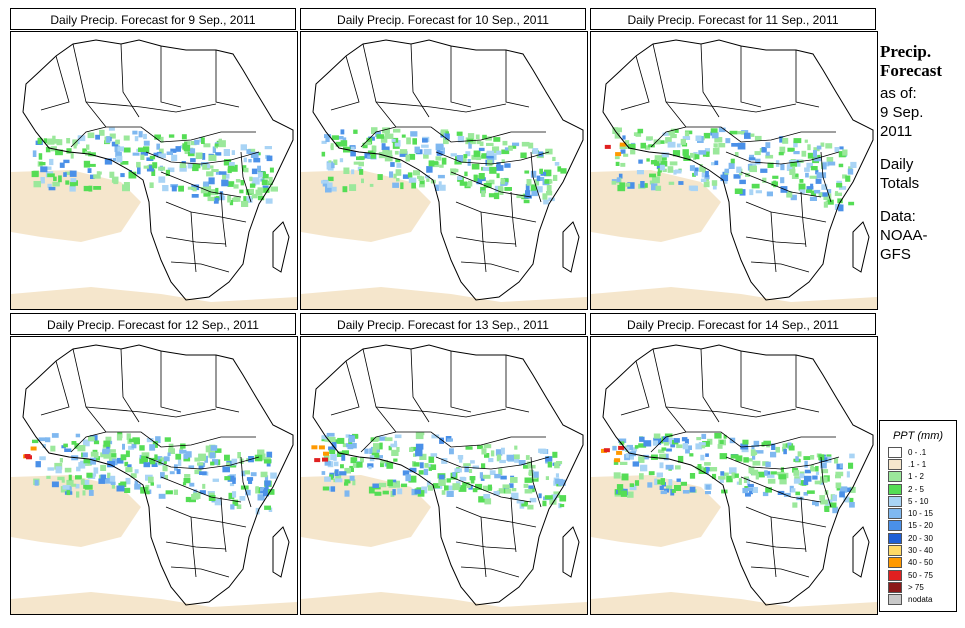 This screenshot has width=965, height=628. I want to click on heading-line-1: Precip., so click(906, 51).